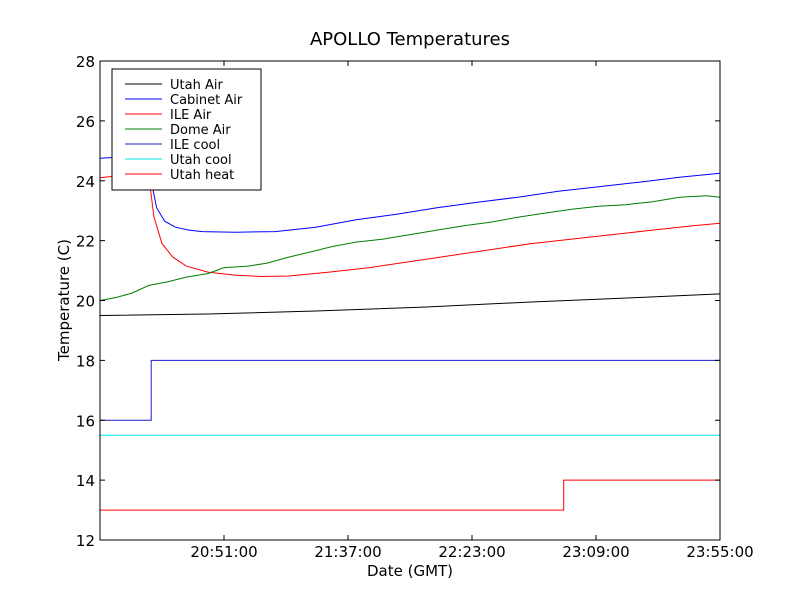 This screenshot has width=800, height=600. I want to click on series-line-utah-air, so click(410, 304).